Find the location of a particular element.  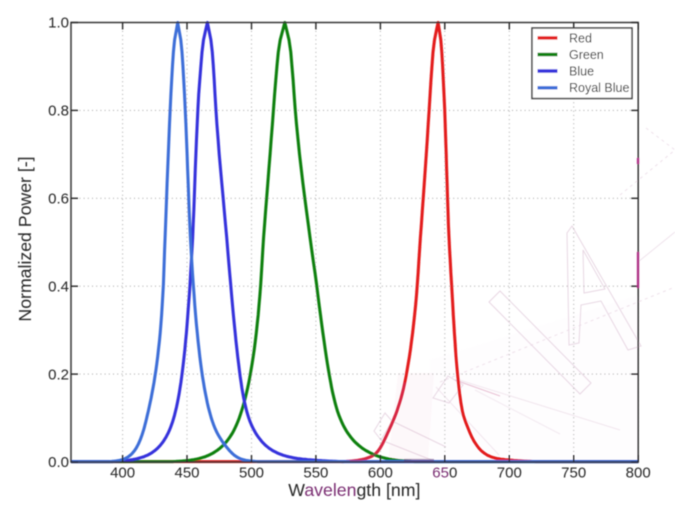

svg-text: 0.0 is located at coordinates (58, 462).